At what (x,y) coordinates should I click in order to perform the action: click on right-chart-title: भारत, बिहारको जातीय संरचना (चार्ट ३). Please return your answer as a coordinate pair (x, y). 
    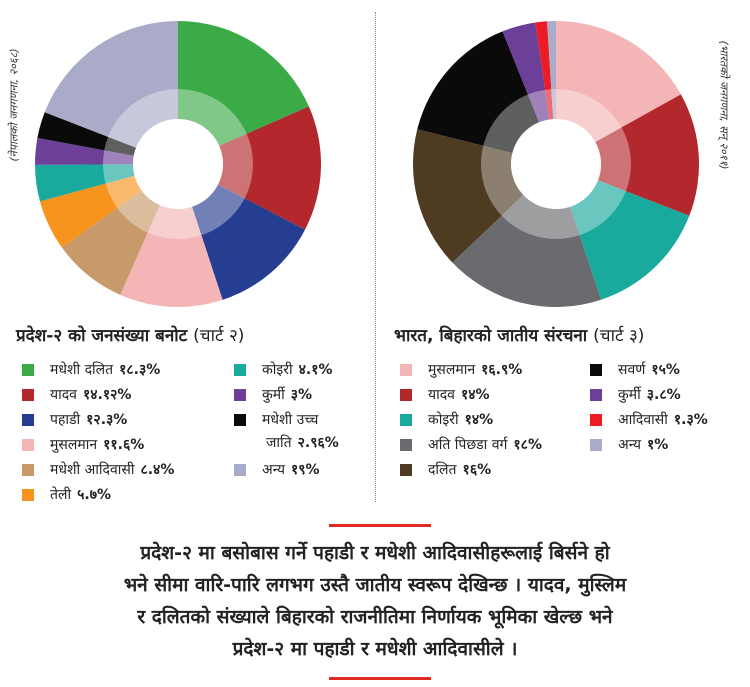
    Looking at the image, I should click on (519, 334).